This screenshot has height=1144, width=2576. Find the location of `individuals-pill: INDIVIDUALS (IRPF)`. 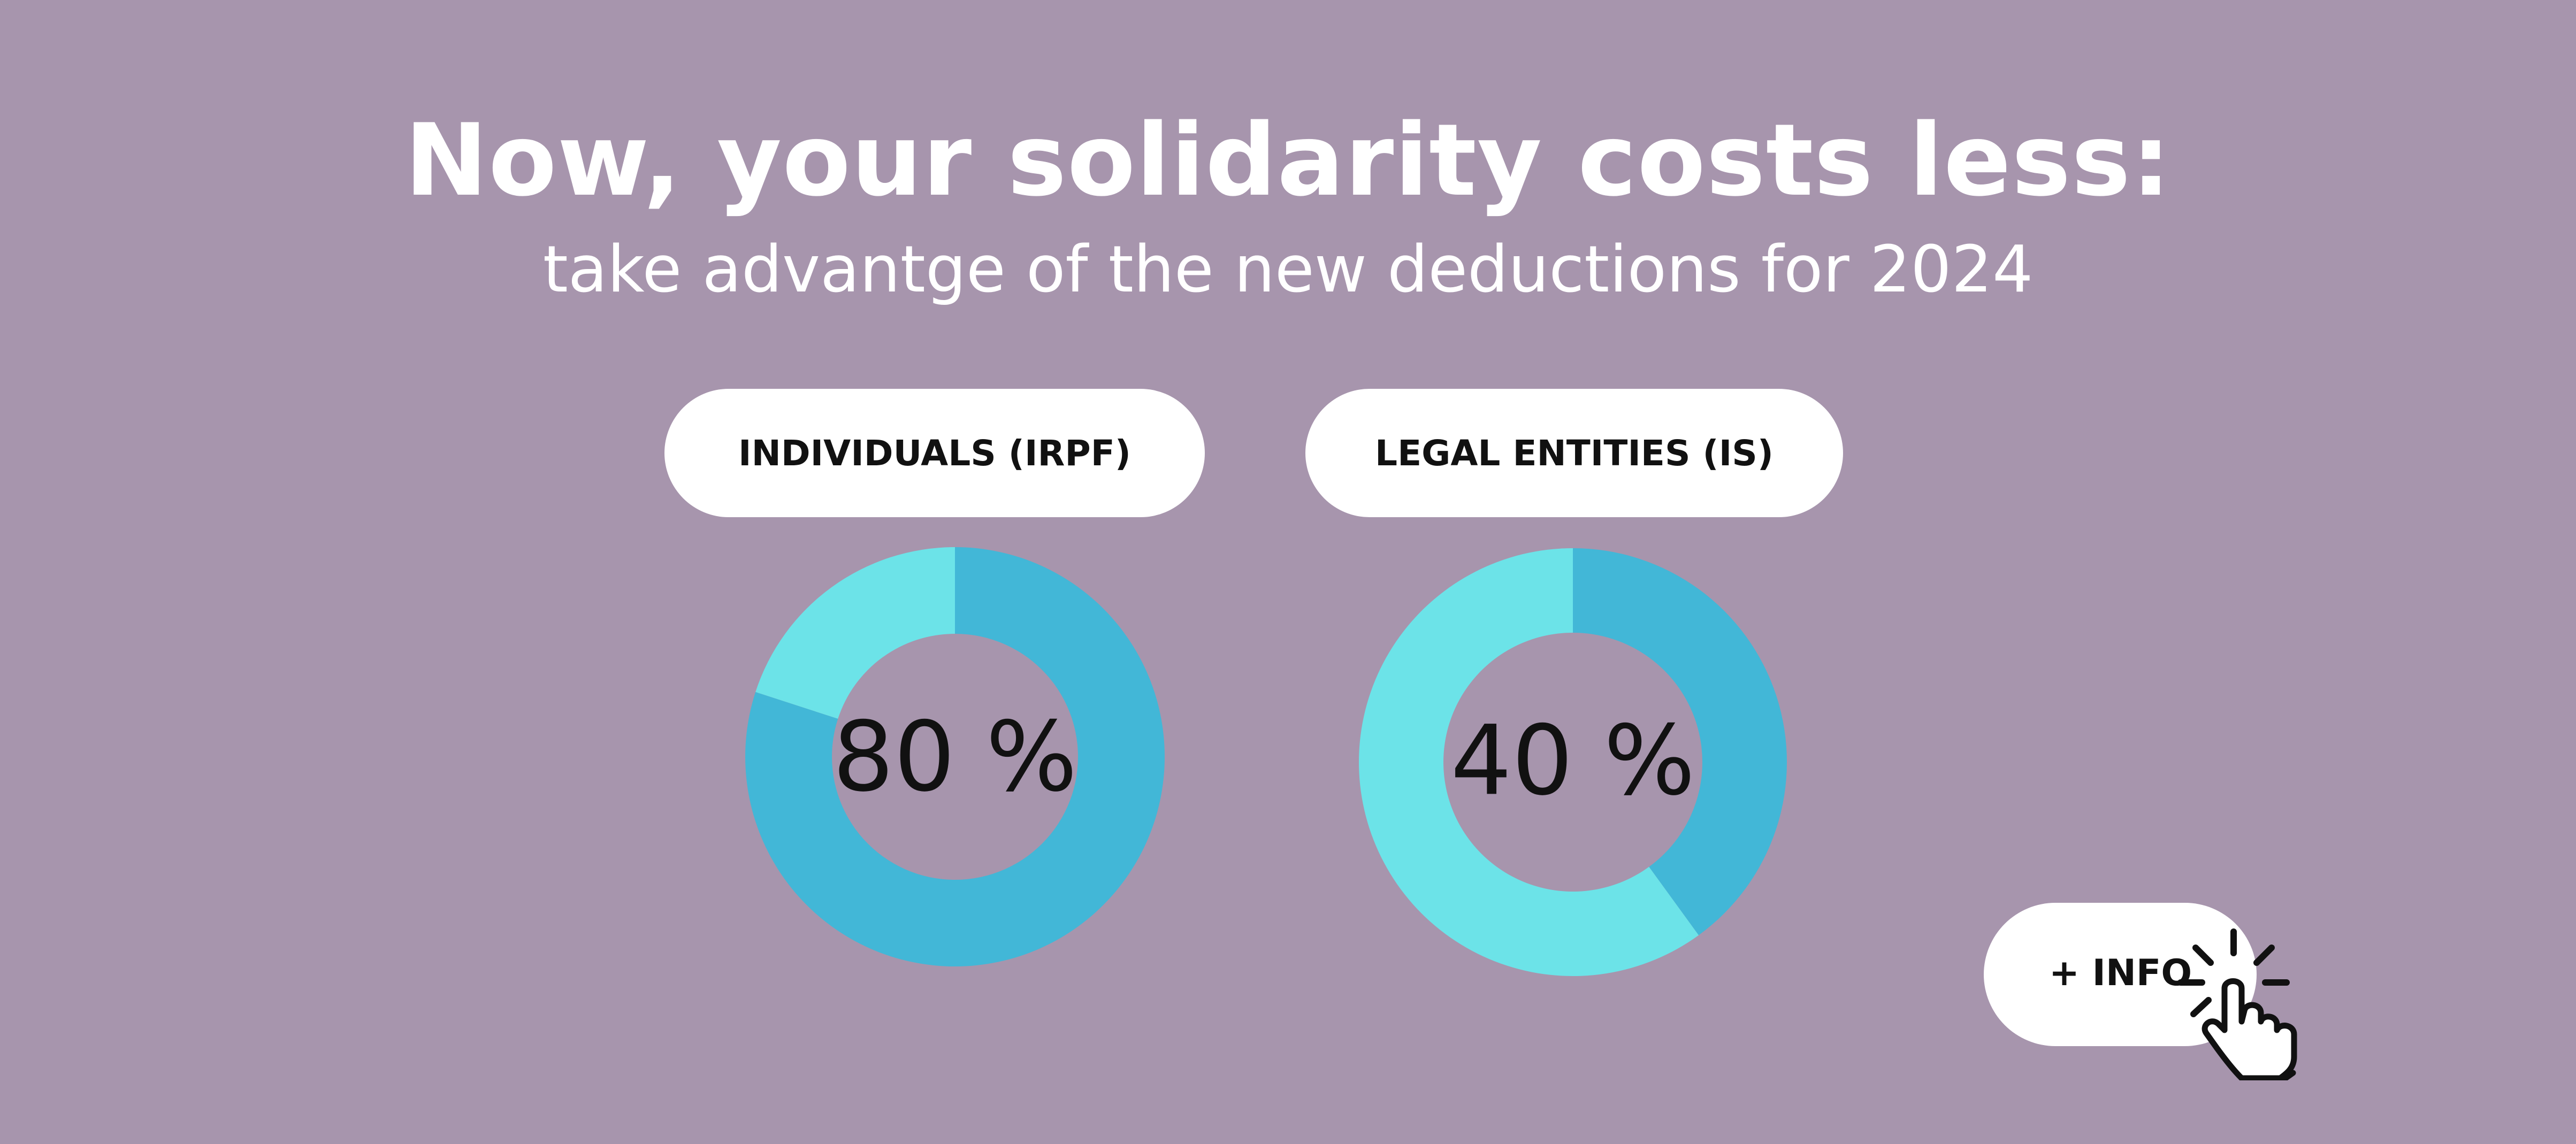

individuals-pill: INDIVIDUALS (IRPF) is located at coordinates (934, 453).